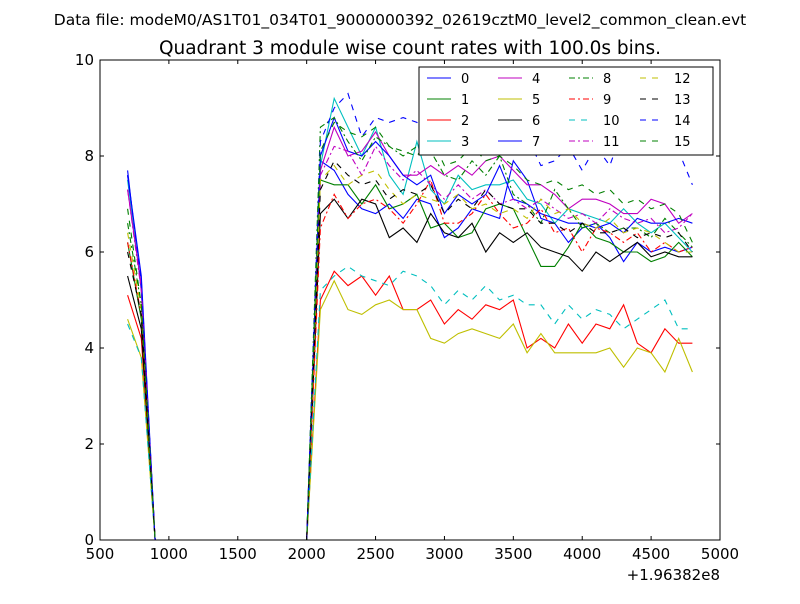  What do you see at coordinates (566, 111) in the screenshot?
I see `legend-frame` at bounding box center [566, 111].